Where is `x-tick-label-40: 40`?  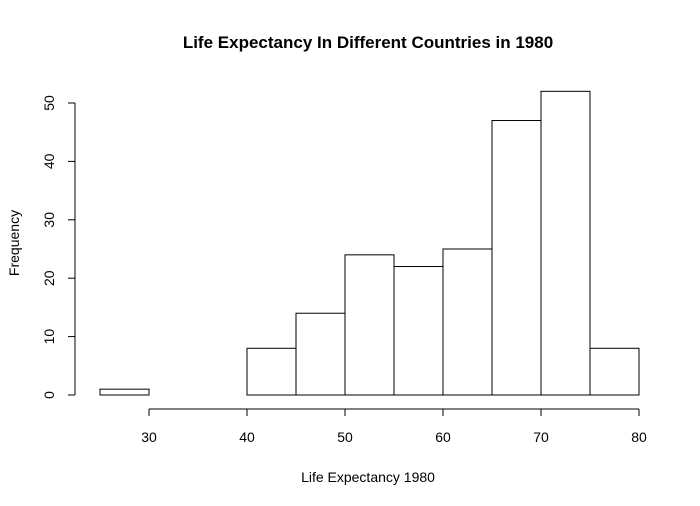
x-tick-label-40: 40 is located at coordinates (247, 437).